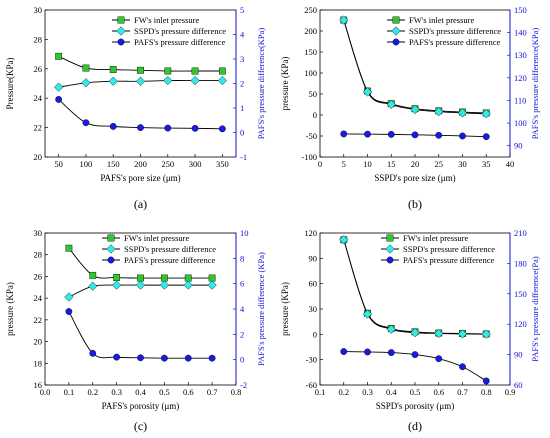 The height and width of the screenshot is (438, 550). What do you see at coordinates (313, 94) in the screenshot?
I see `y-tick-label: 50` at bounding box center [313, 94].